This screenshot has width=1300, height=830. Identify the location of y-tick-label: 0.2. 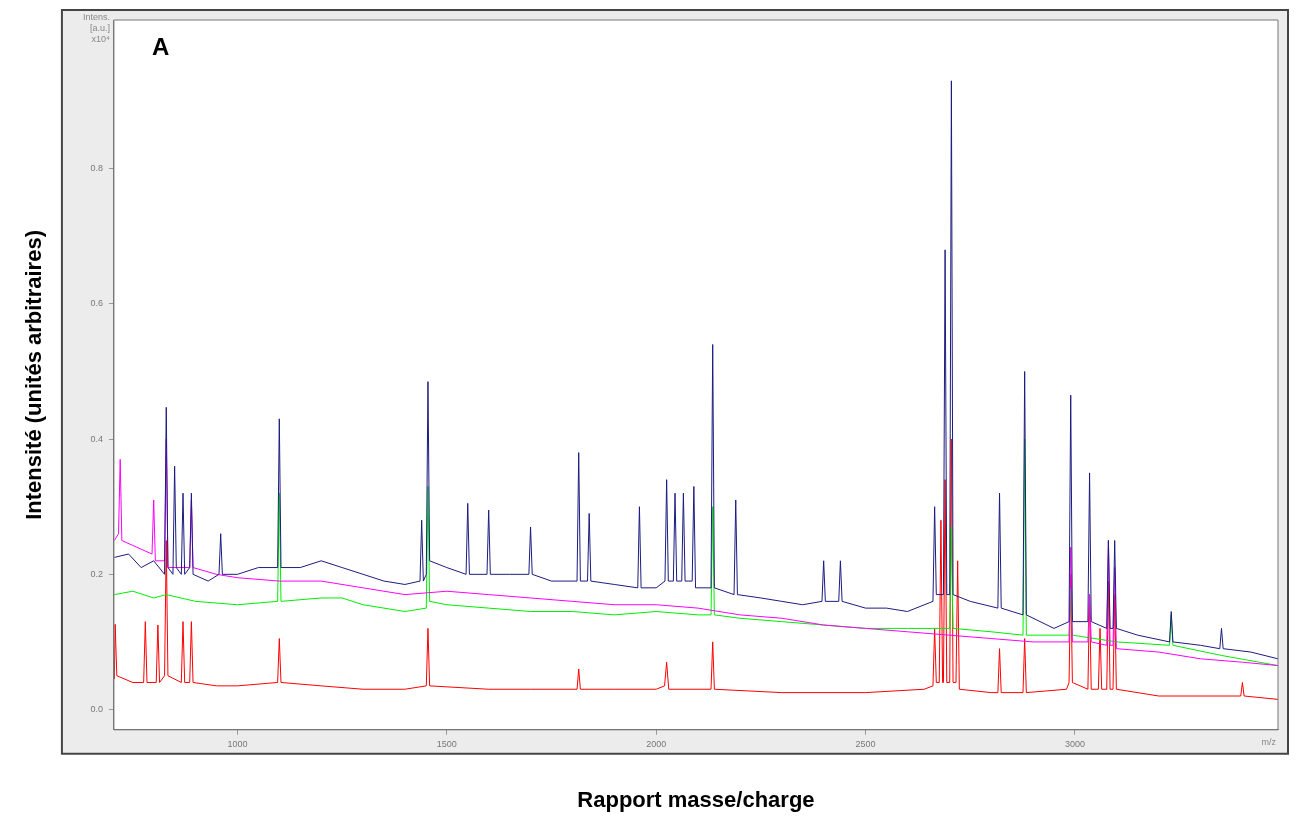
(96, 573).